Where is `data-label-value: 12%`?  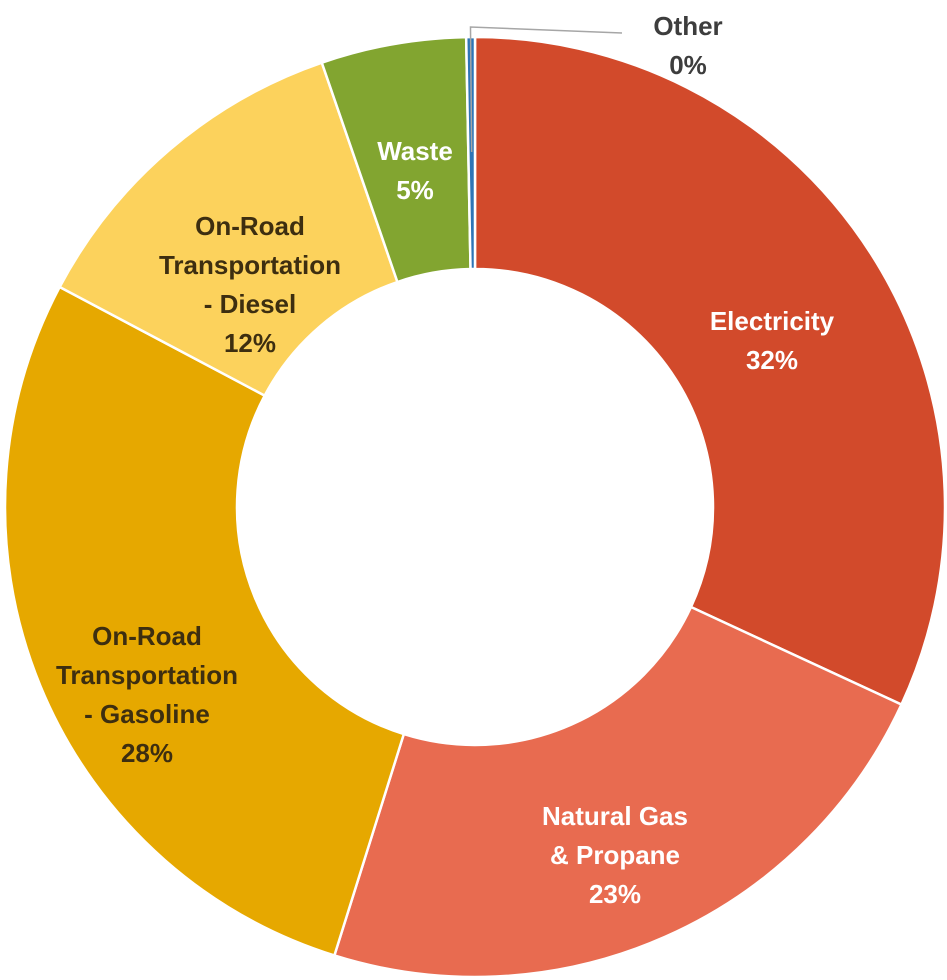
data-label-value: 12% is located at coordinates (250, 343).